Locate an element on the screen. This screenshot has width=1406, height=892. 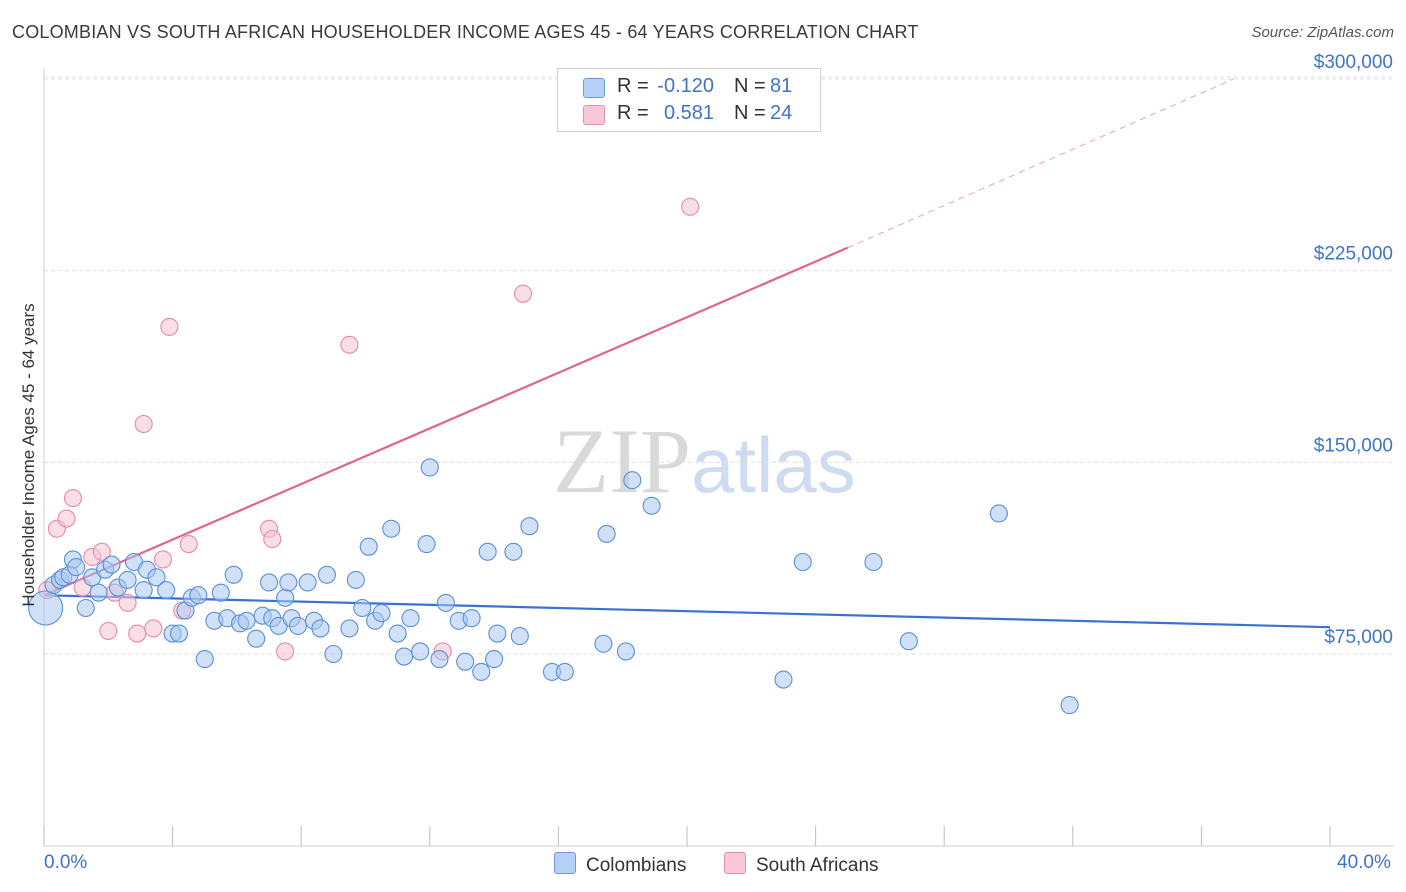
y-tick-labels: $75,000 $150,000 $225,000 $300,000 is located at coordinates (1353, 350).